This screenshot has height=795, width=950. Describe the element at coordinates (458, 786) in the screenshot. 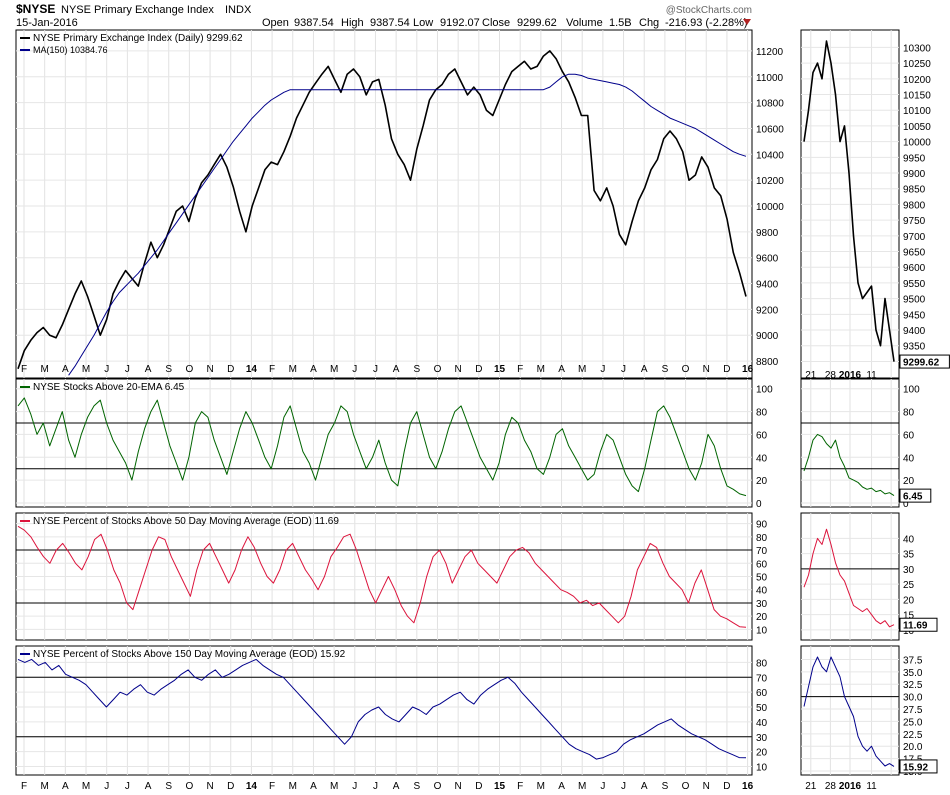

I see `x-tick-label-bottom: N` at that location.